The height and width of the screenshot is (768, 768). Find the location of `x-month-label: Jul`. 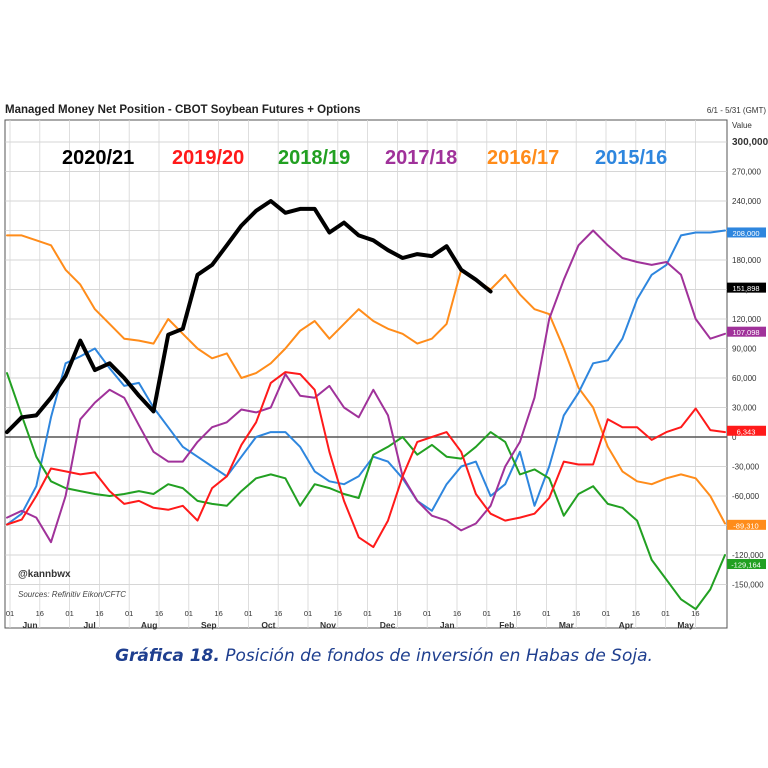

x-month-label: Jul is located at coordinates (89, 625).